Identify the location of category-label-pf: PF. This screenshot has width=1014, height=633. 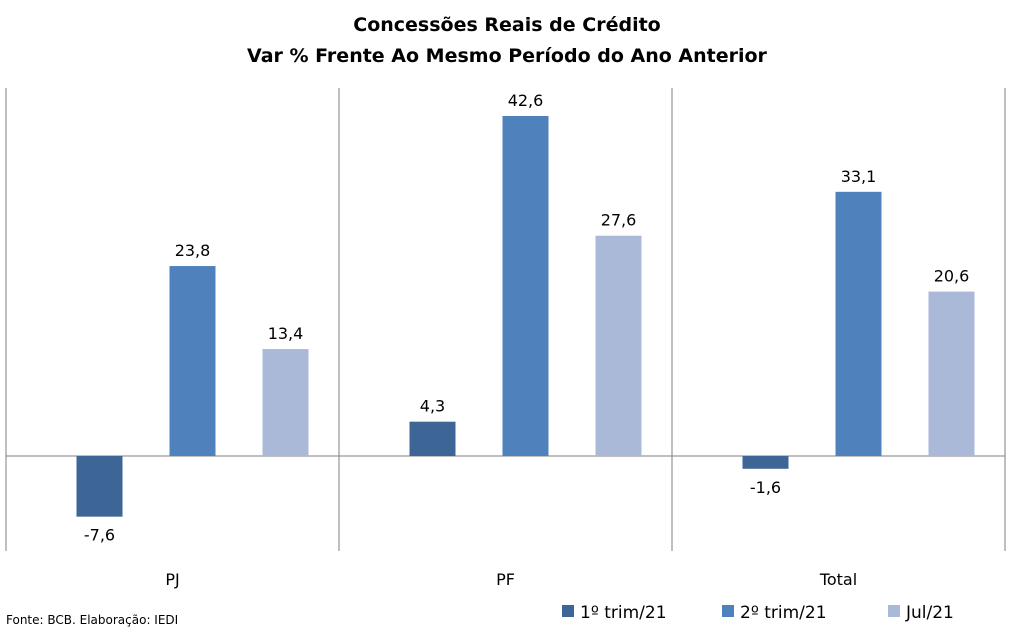
(505, 579).